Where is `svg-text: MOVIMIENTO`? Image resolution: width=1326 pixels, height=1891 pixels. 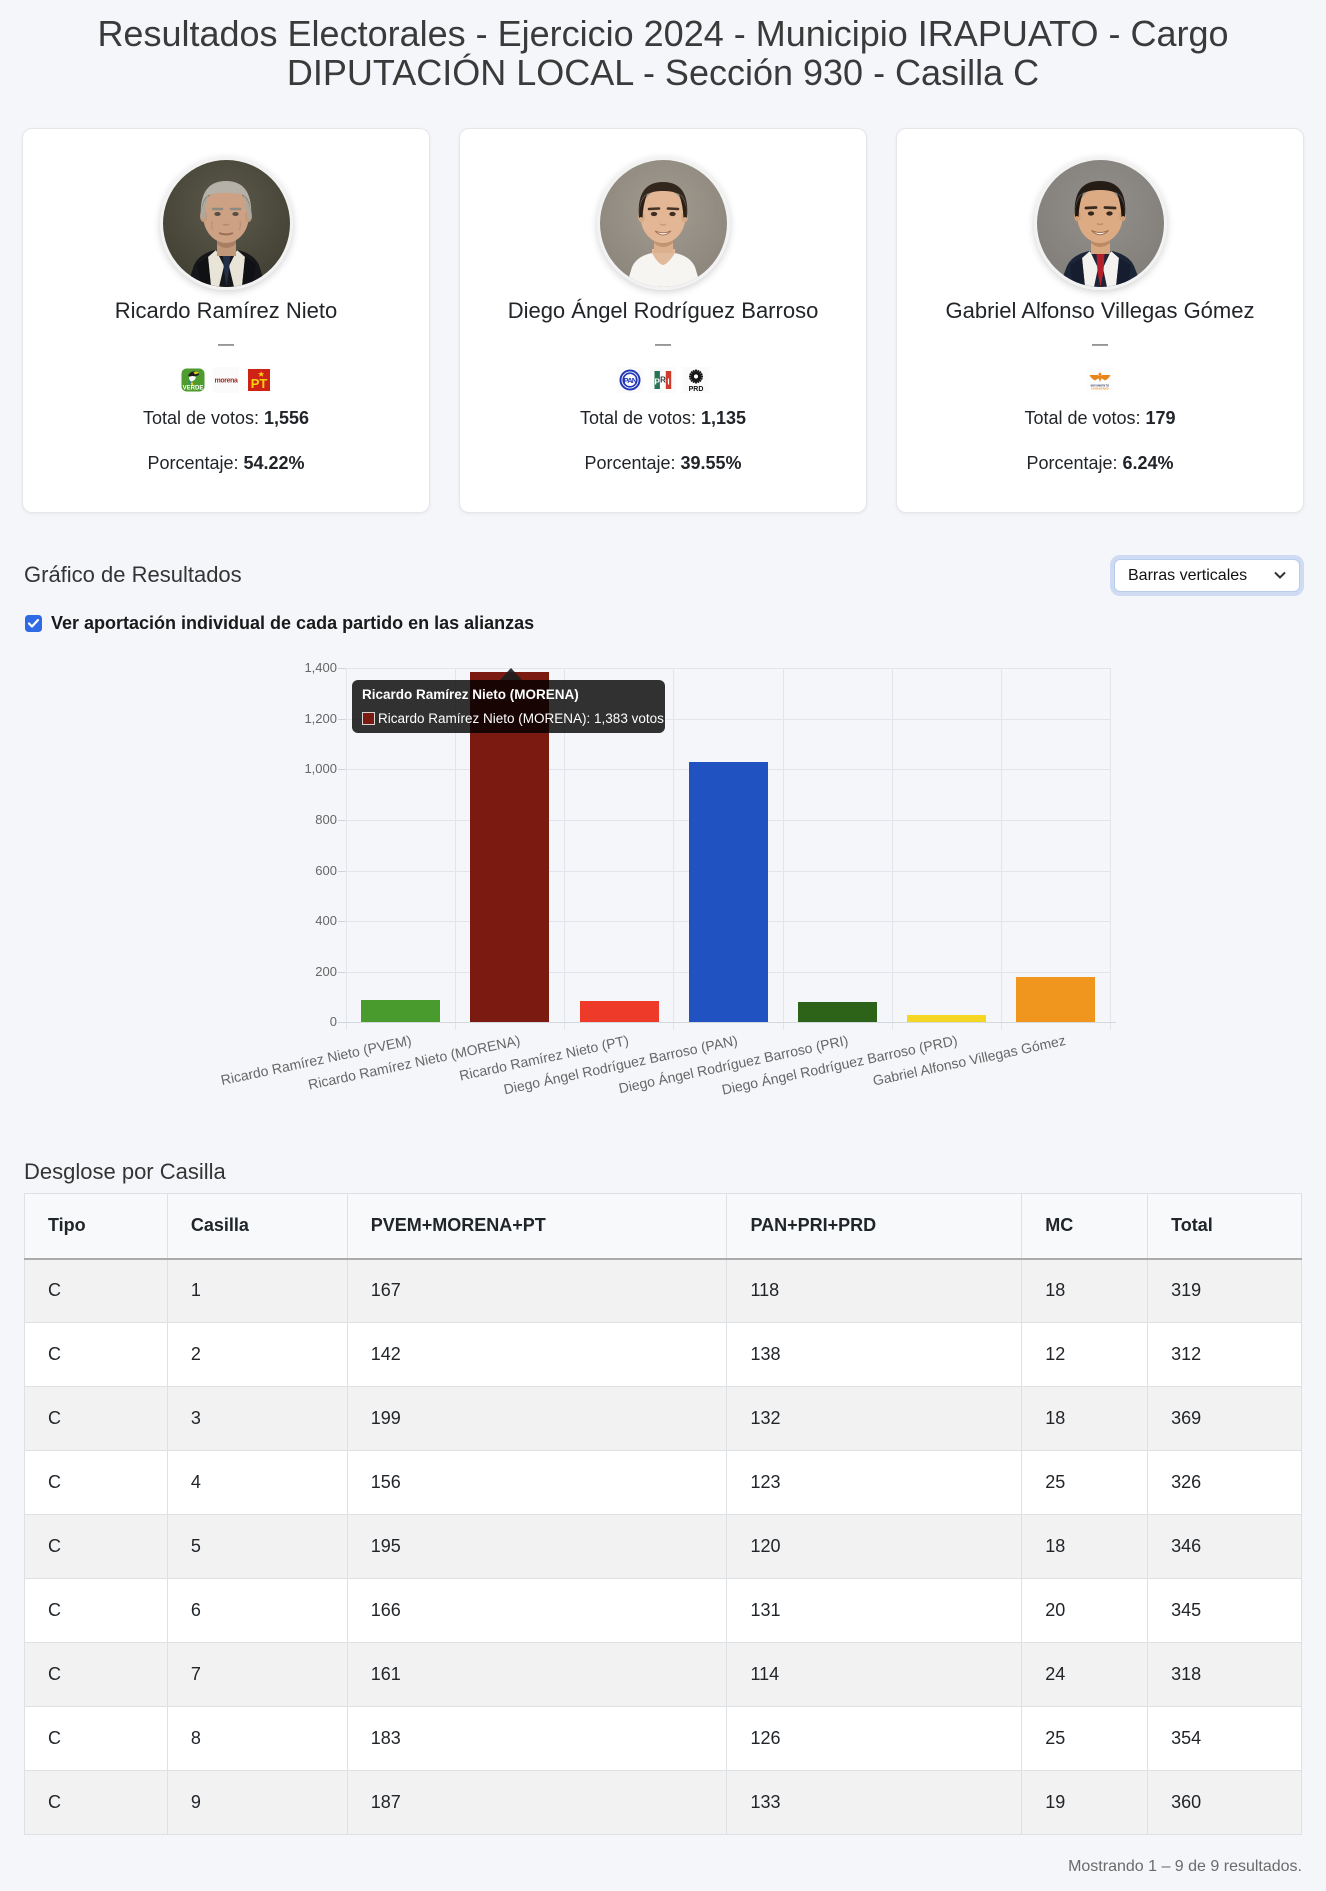 svg-text: MOVIMIENTO is located at coordinates (1100, 385).